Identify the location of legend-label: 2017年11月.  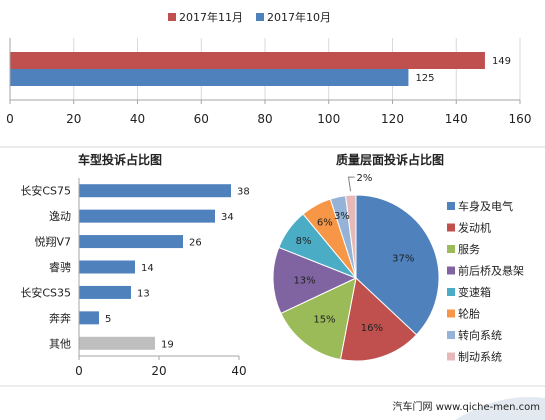
(211, 17).